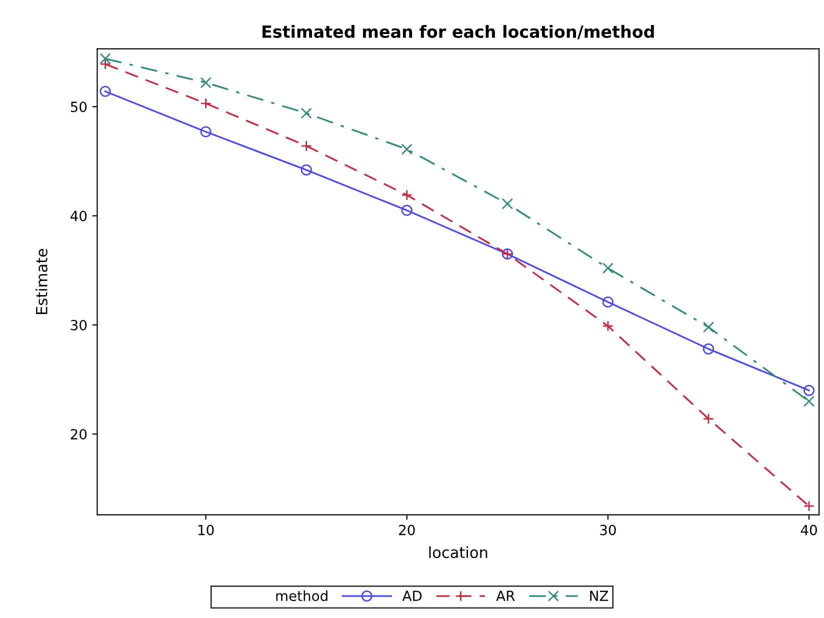  I want to click on x-axis-title: location, so click(458, 552).